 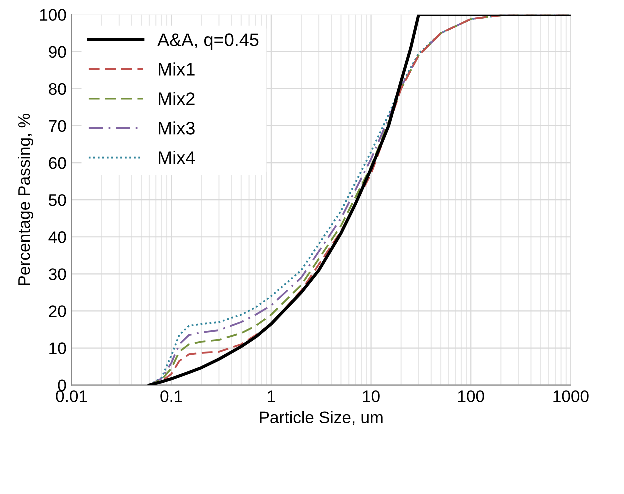 What do you see at coordinates (58, 348) in the screenshot?
I see `y-tick-label: 10` at bounding box center [58, 348].